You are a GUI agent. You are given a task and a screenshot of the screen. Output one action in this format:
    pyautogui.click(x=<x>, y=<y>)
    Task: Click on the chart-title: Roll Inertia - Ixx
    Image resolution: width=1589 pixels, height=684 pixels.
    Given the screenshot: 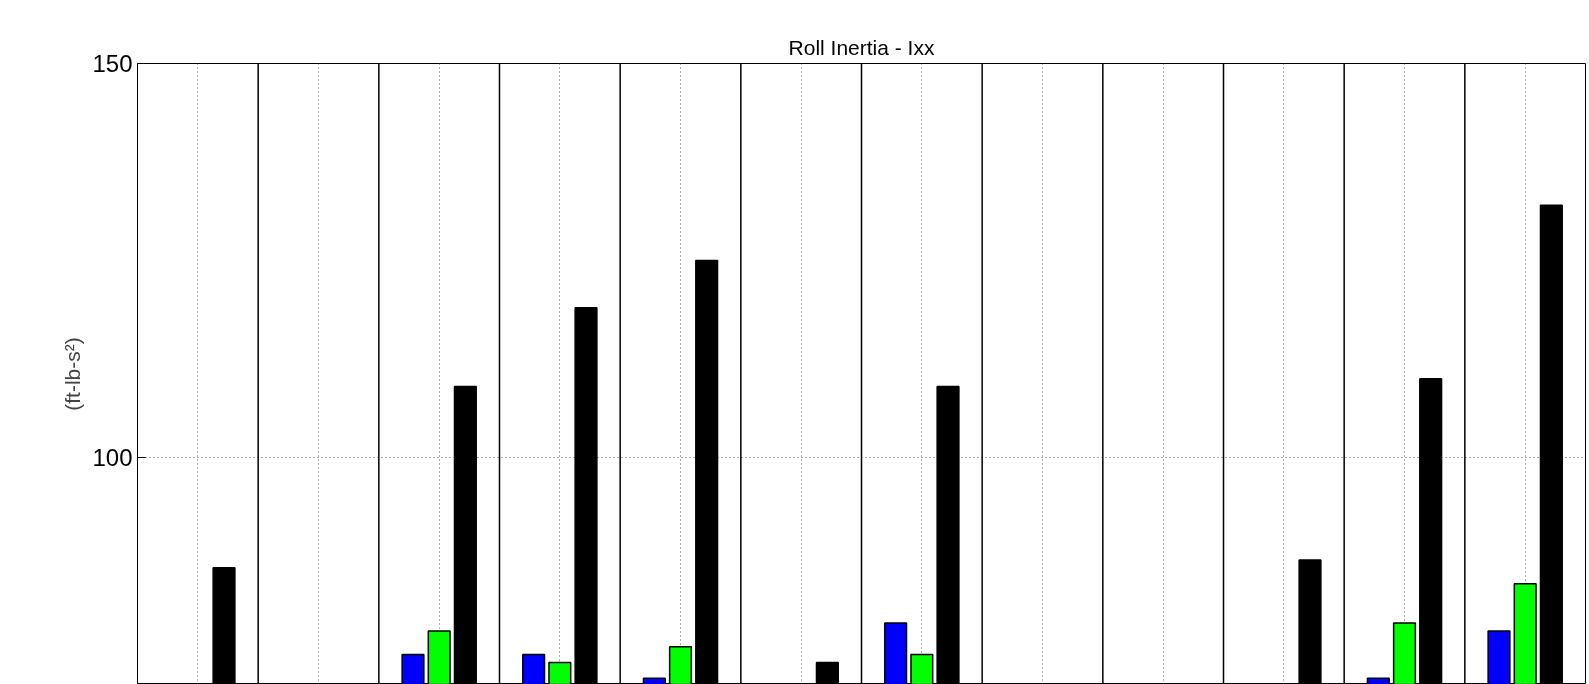 What is the action you would take?
    pyautogui.click(x=861, y=47)
    